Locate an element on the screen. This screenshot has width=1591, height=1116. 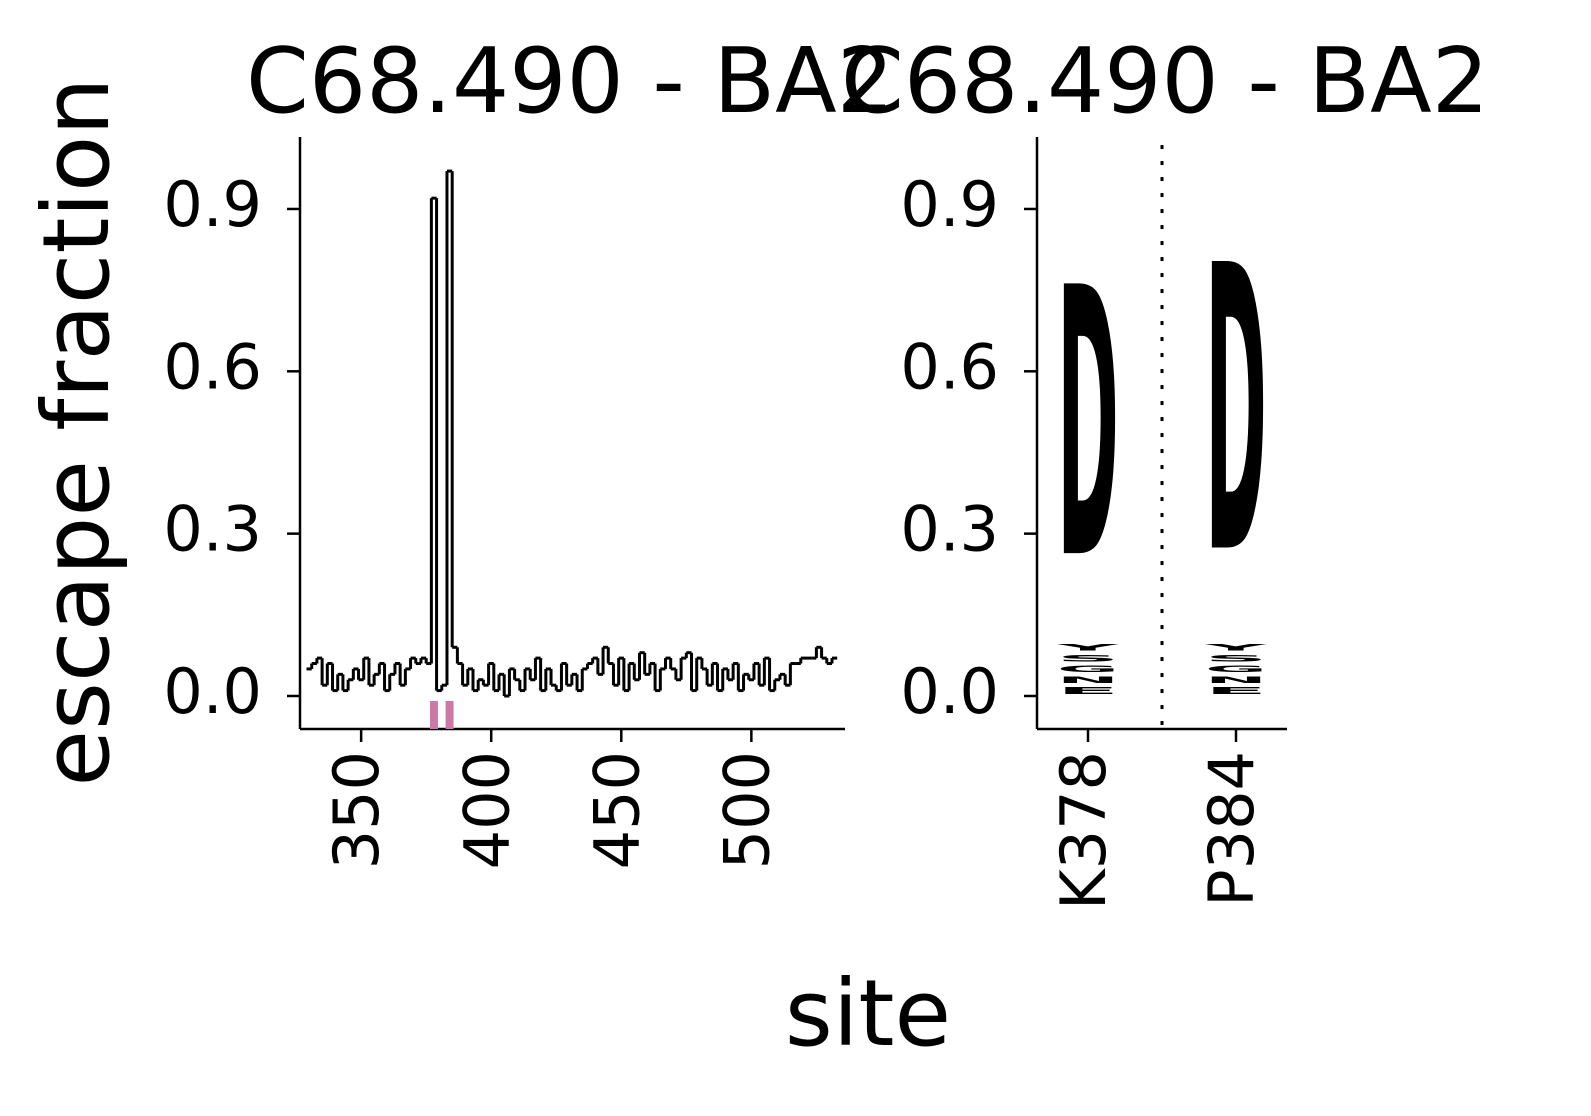
x-tick-label: 350 is located at coordinates (356, 810).